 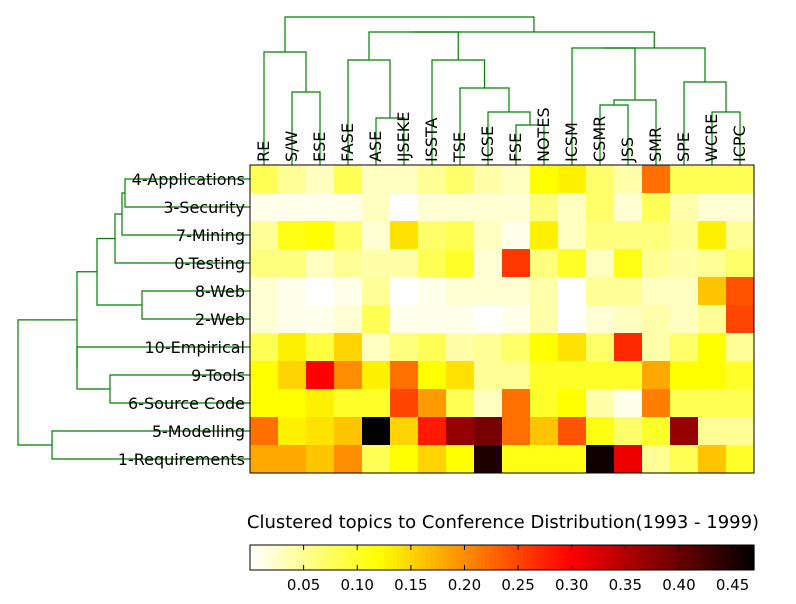 What do you see at coordinates (571, 585) in the screenshot?
I see `colorbar-tick-label: 0.30` at bounding box center [571, 585].